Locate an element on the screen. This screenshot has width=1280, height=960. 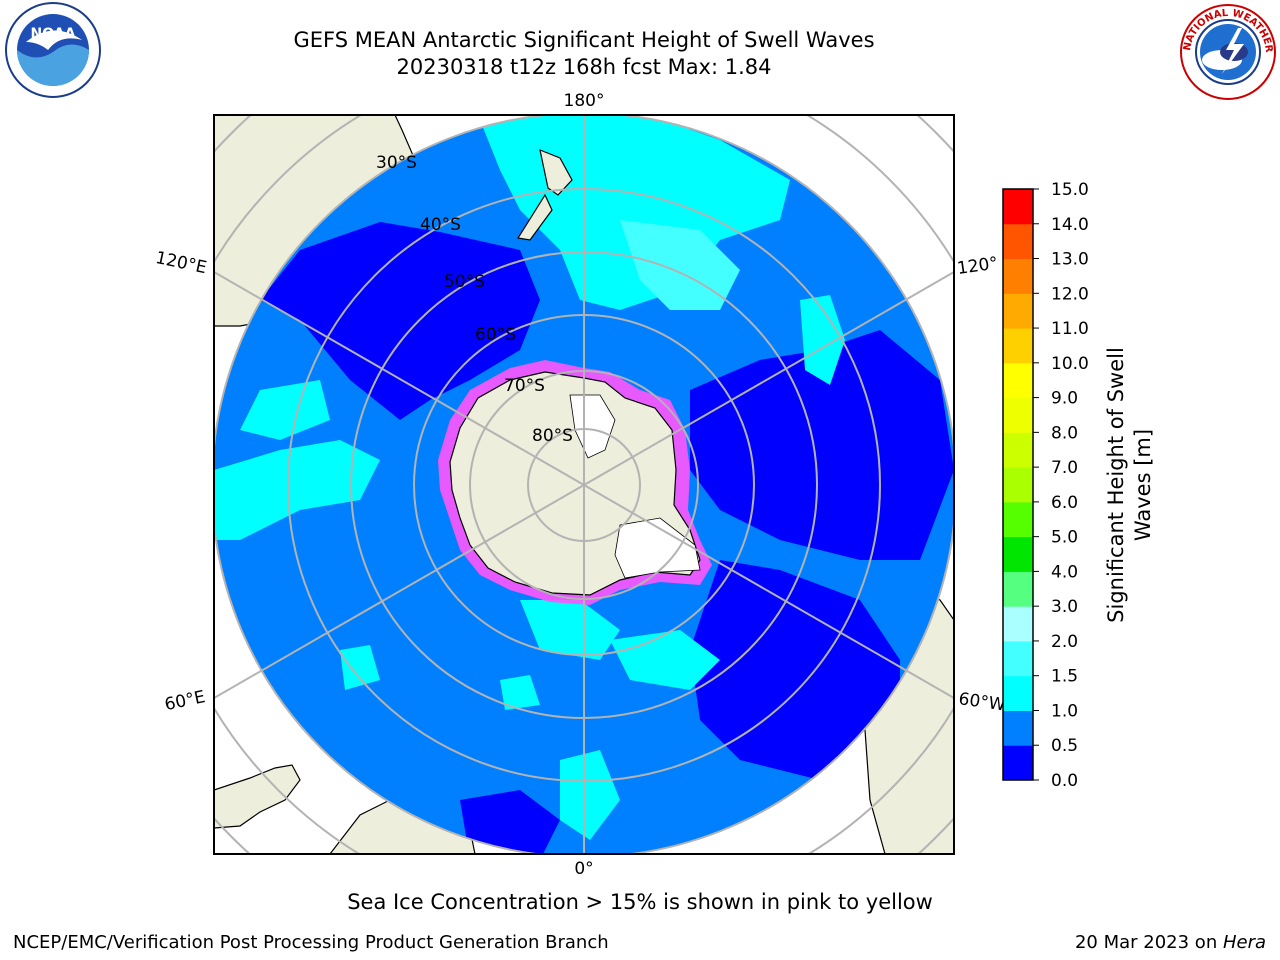
lat-label-40s: 40°S is located at coordinates (440, 225).